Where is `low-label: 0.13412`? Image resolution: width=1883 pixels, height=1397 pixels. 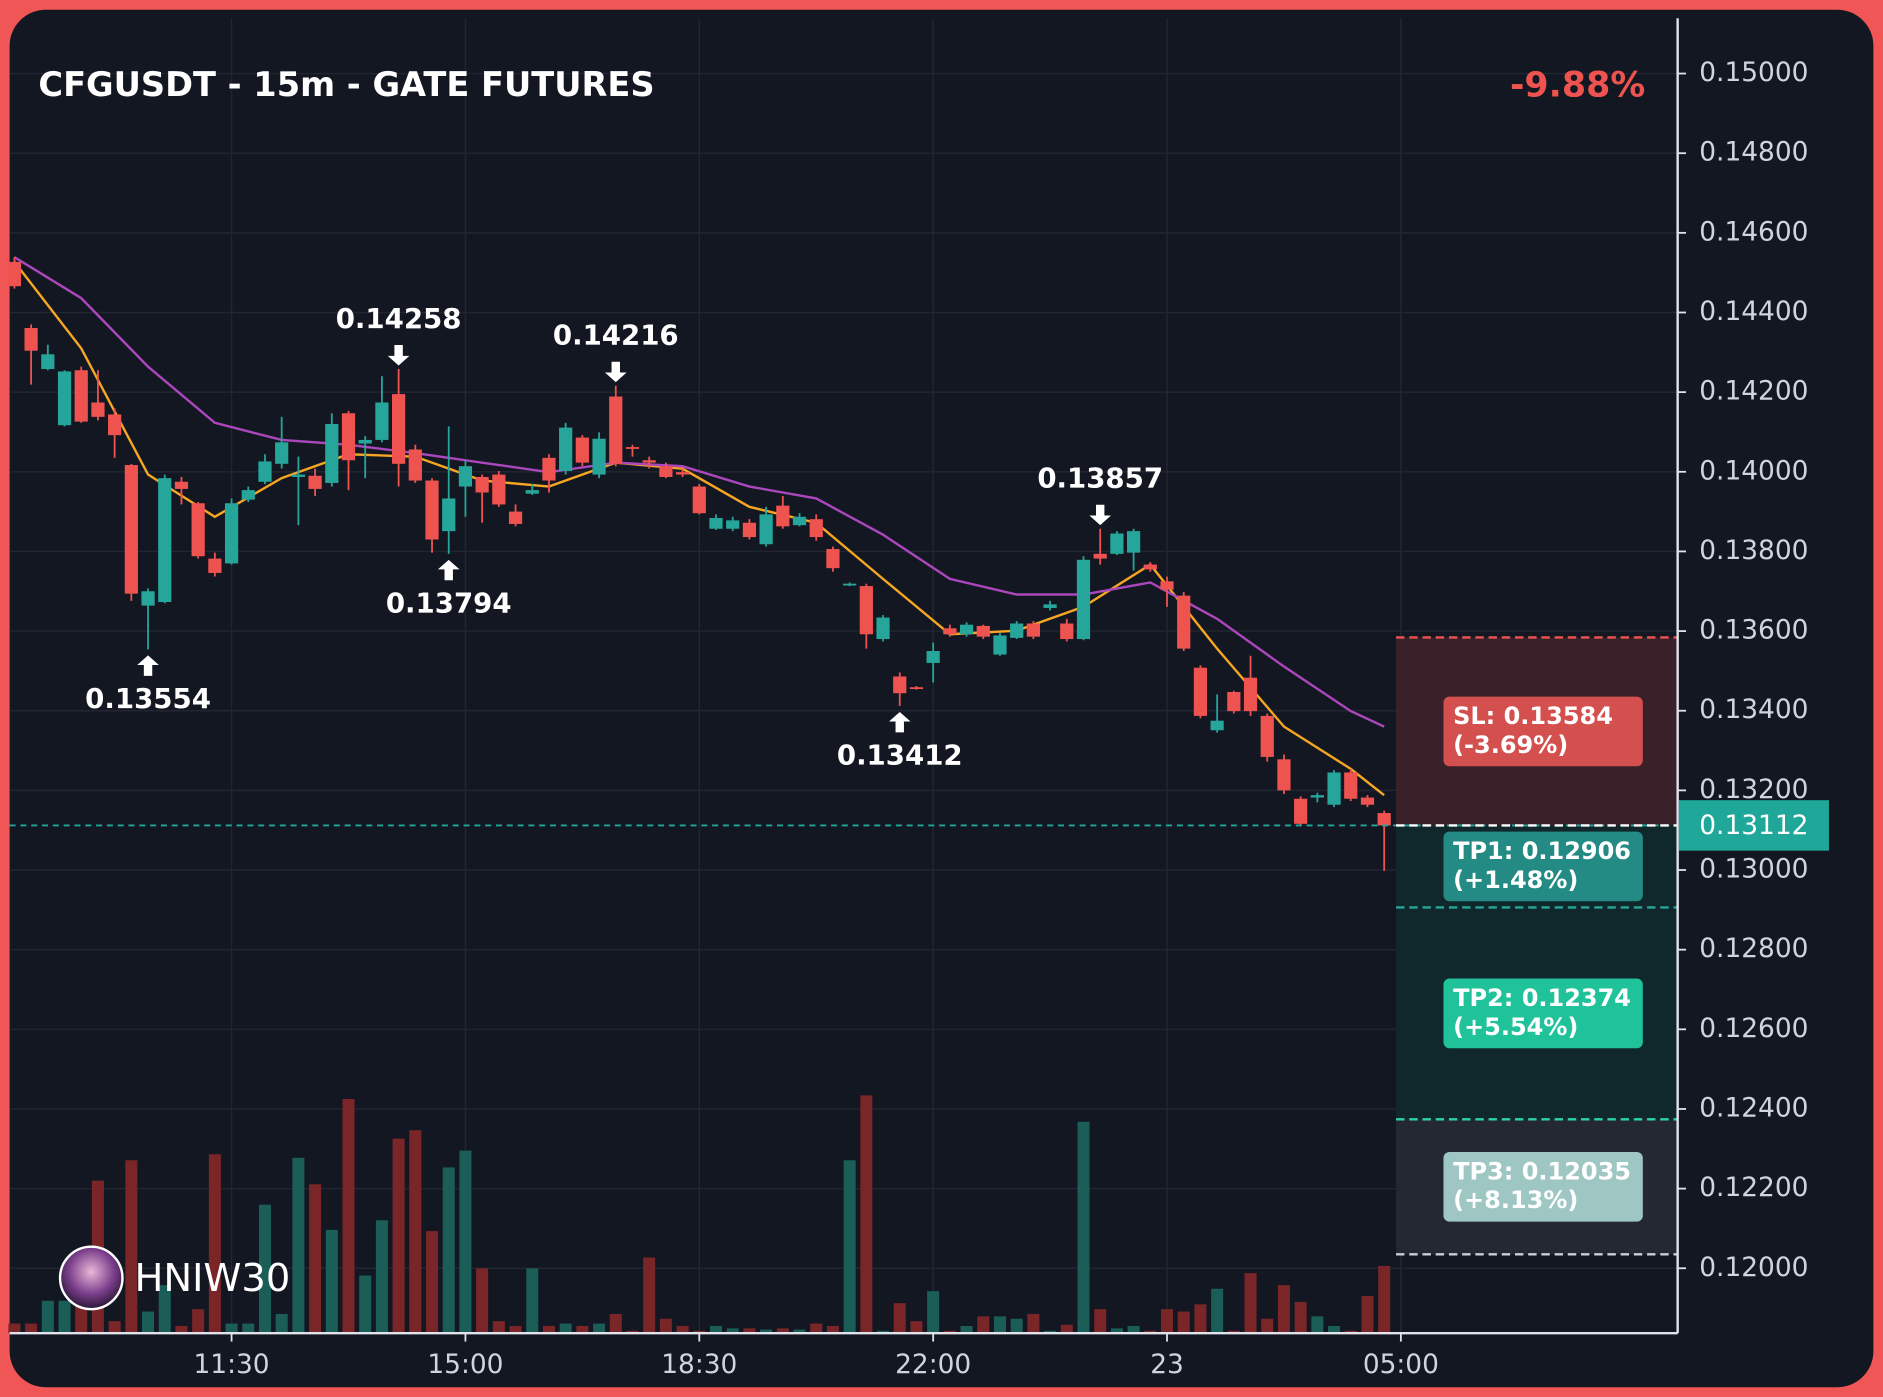 low-label: 0.13412 is located at coordinates (900, 754).